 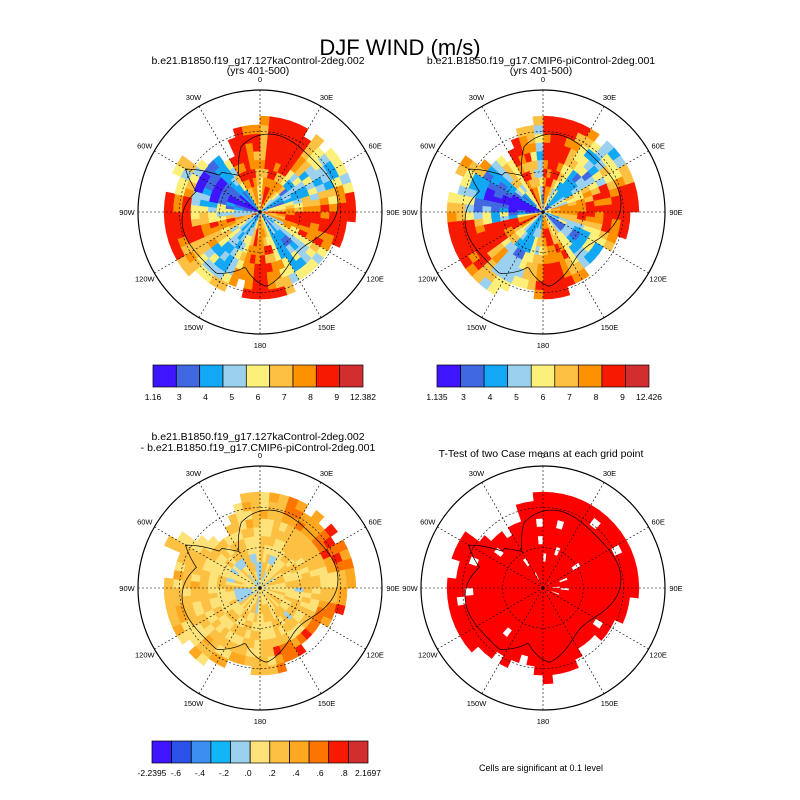 I want to click on map-boundary, so click(x=260, y=212).